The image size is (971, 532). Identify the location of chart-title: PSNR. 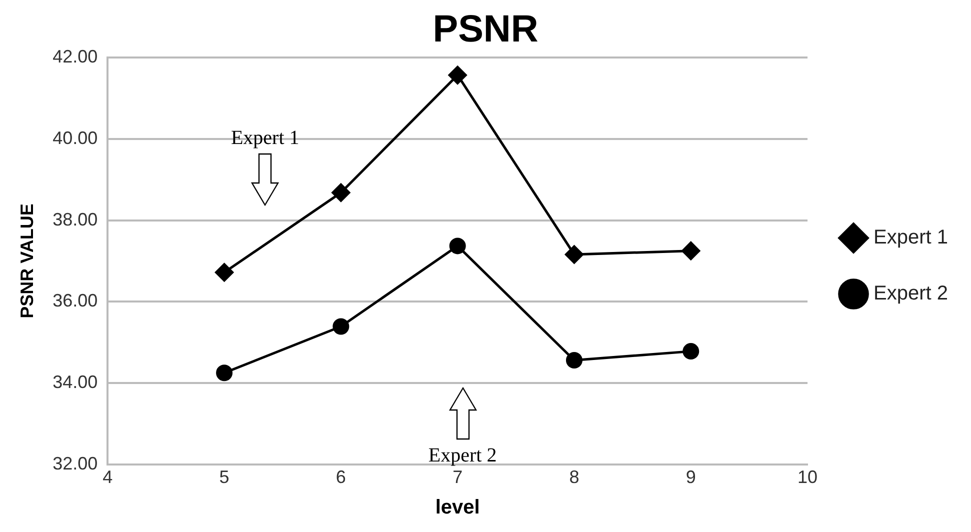
(485, 29).